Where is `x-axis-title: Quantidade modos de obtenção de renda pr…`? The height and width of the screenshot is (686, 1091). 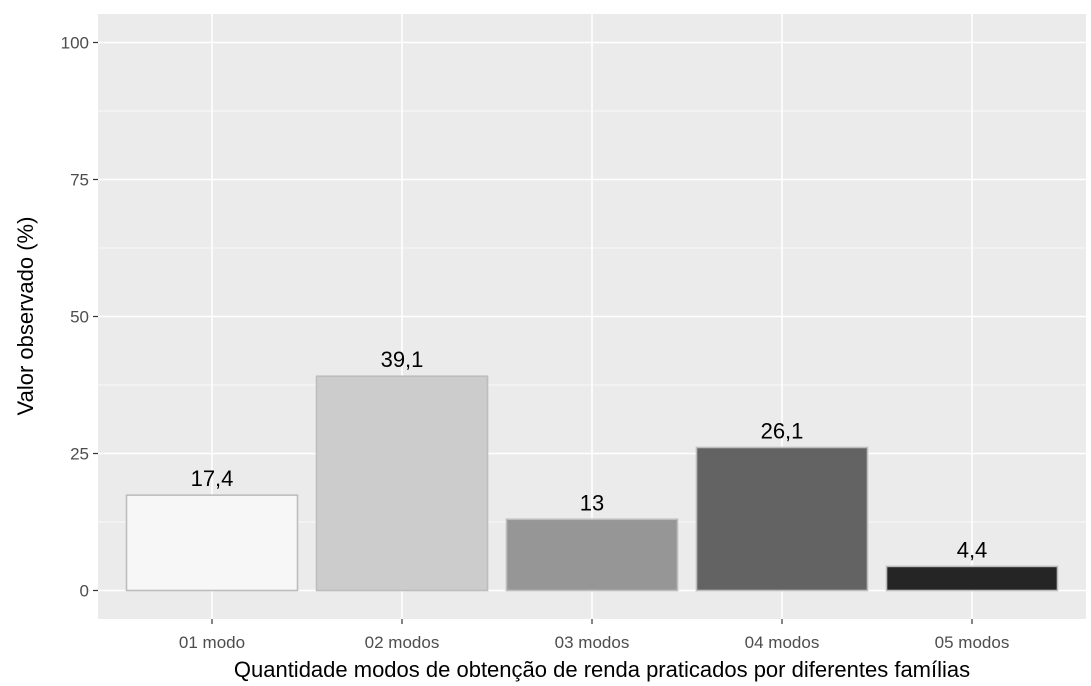 x-axis-title: Quantidade modos de obtenção de renda pr… is located at coordinates (602, 669).